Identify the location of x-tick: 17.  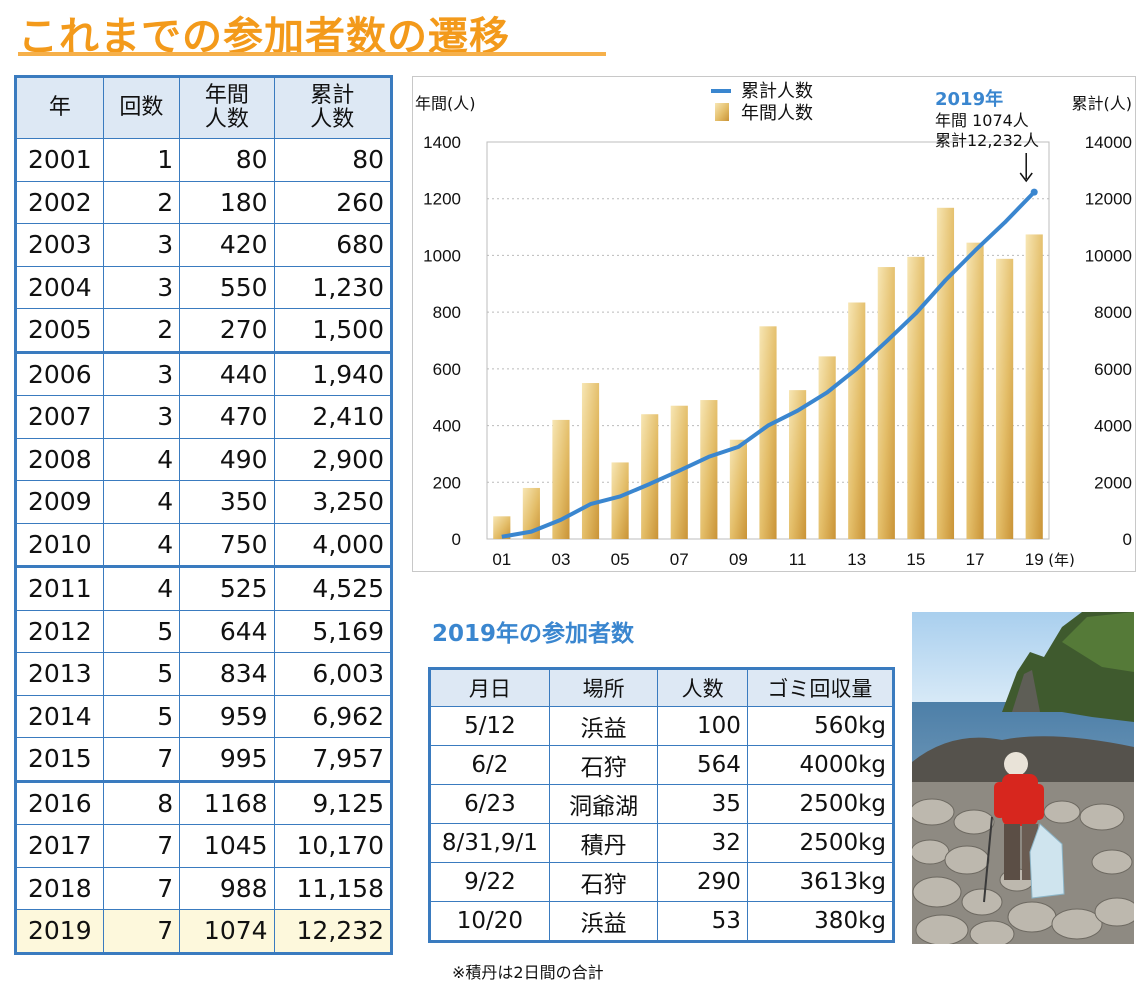
(975, 559).